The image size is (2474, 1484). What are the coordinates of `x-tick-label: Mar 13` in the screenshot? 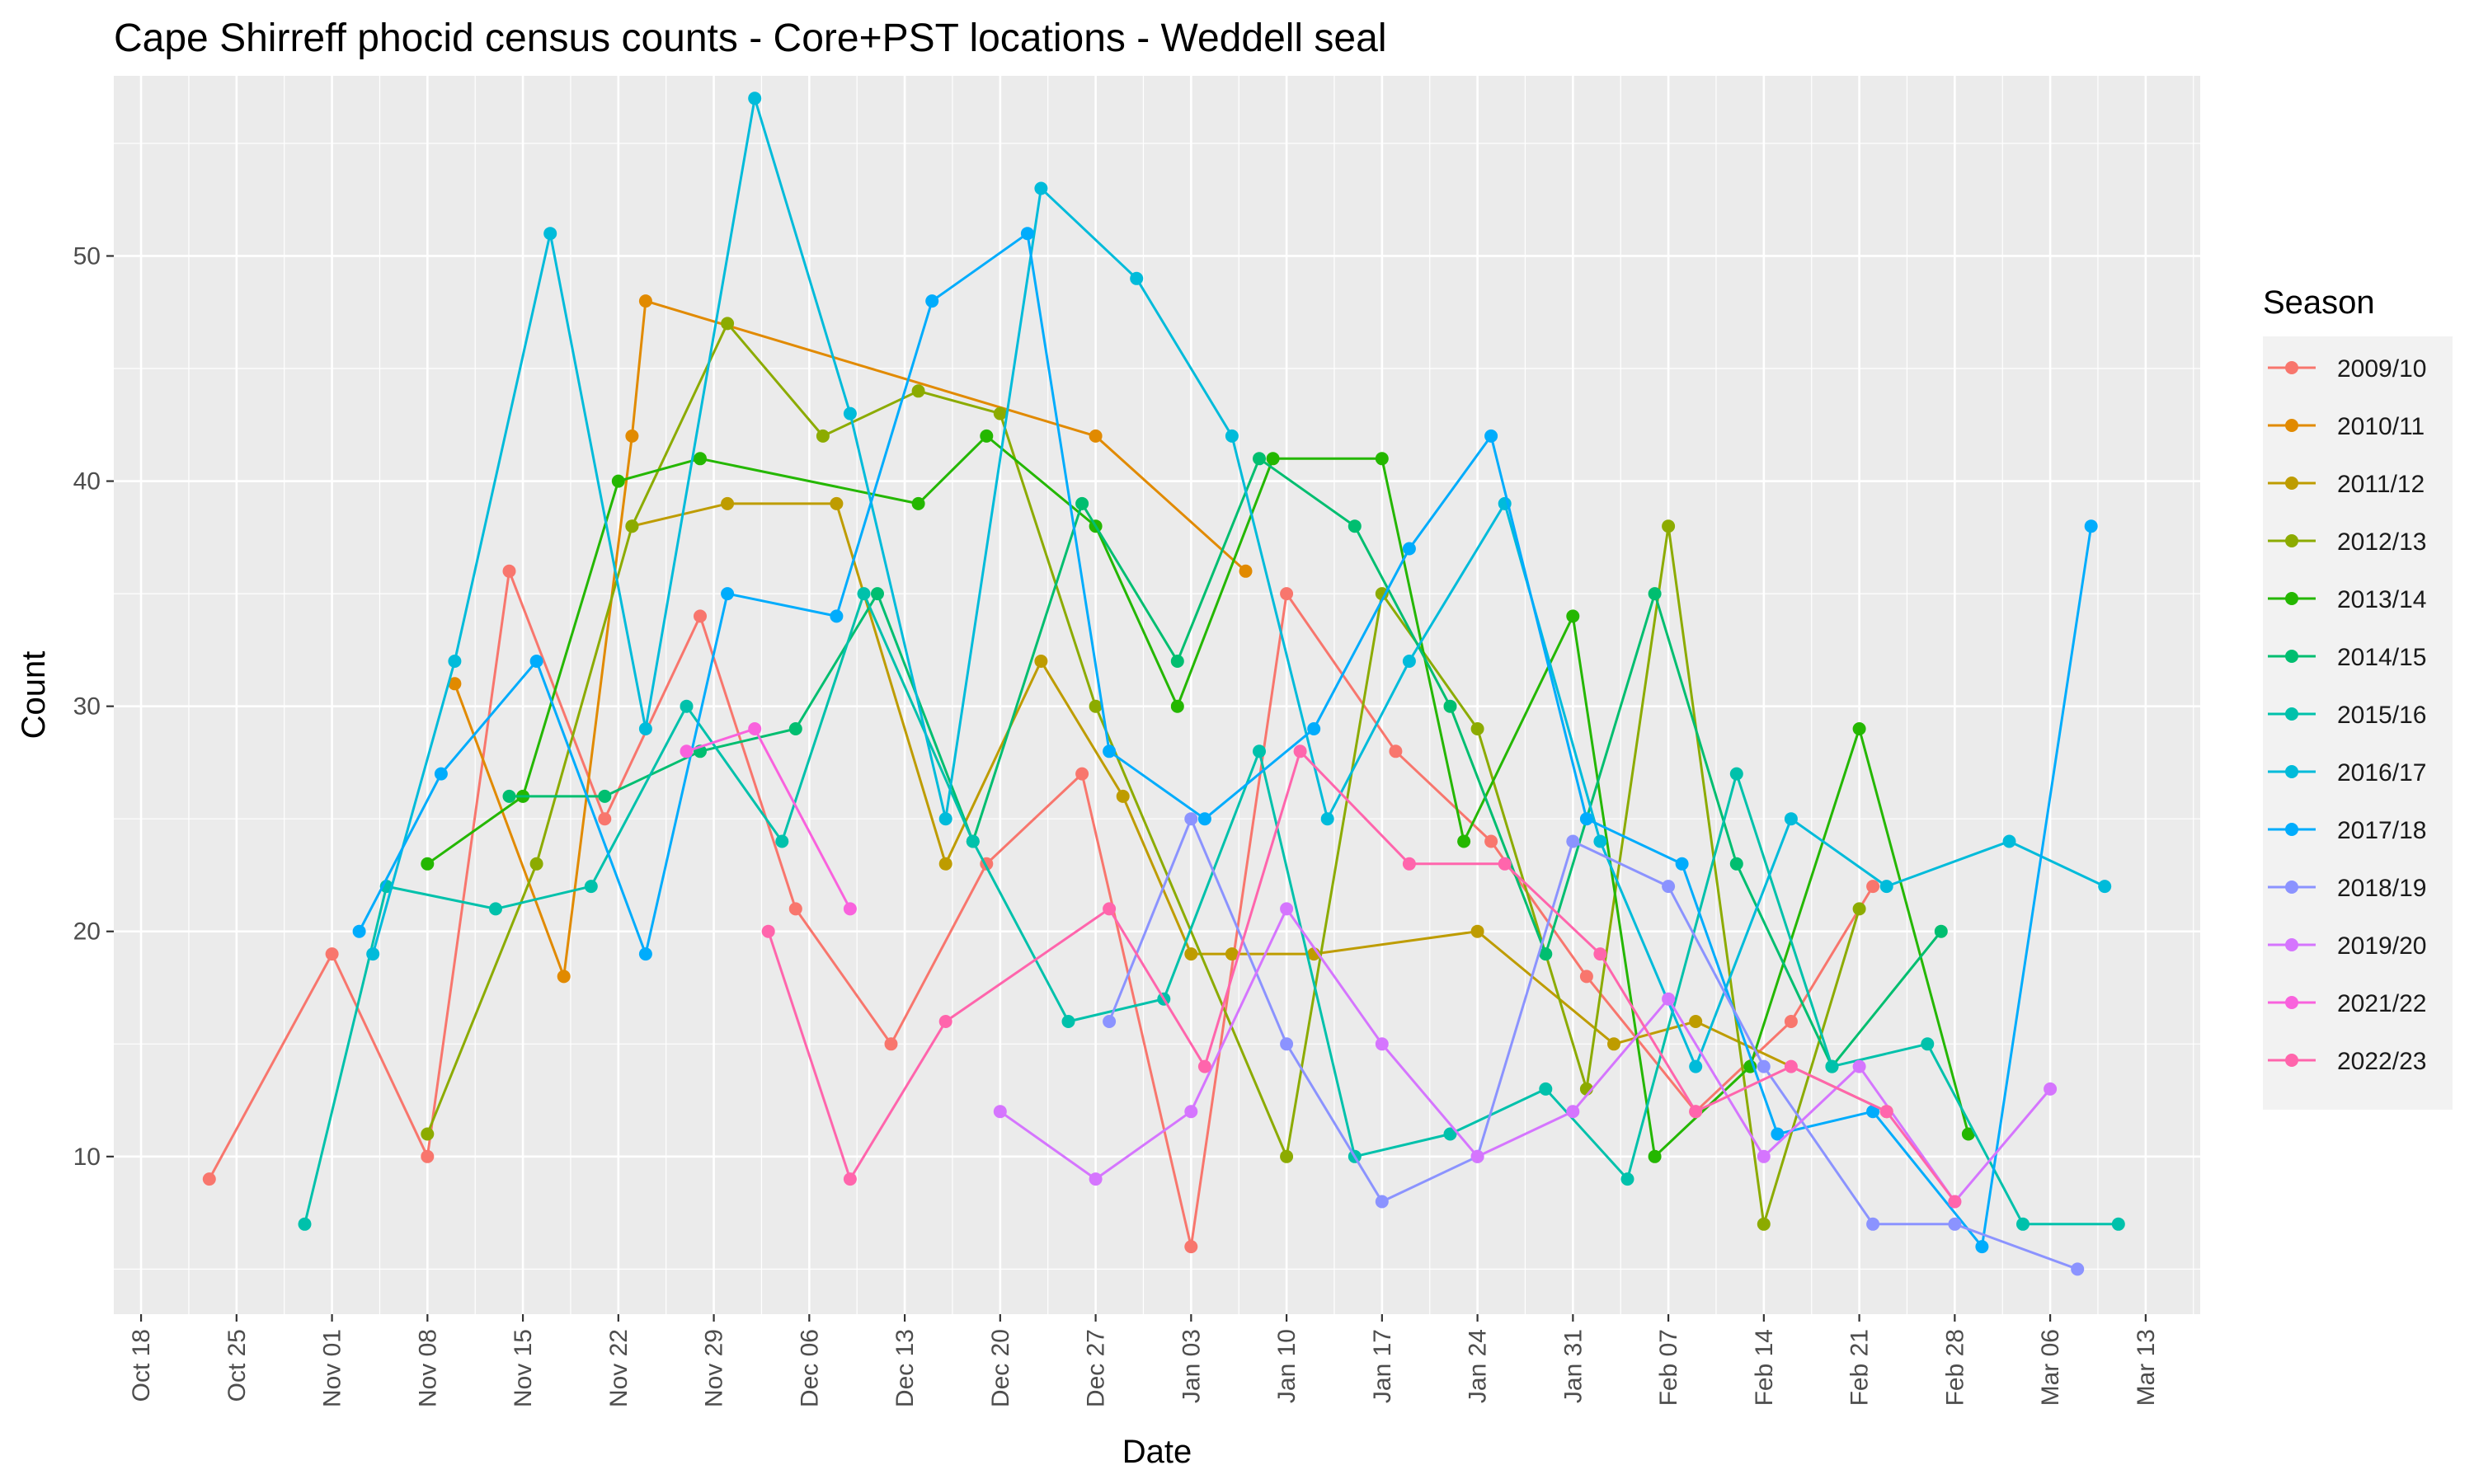 It's located at (2146, 1367).